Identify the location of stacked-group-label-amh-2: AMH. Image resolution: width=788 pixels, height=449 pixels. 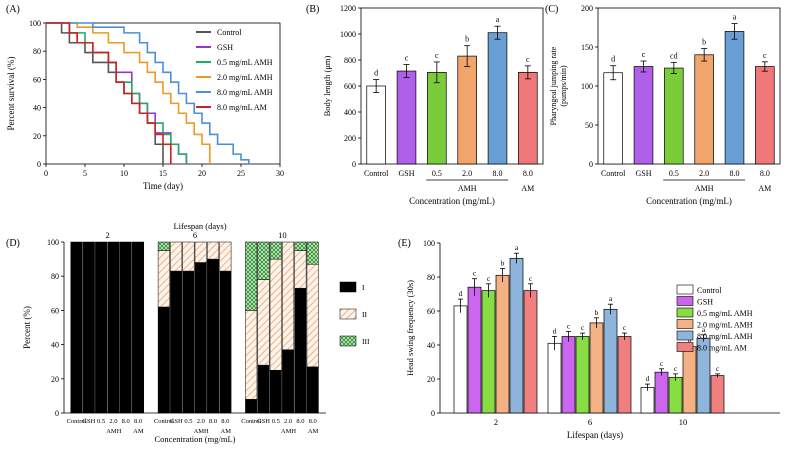
(288, 431).